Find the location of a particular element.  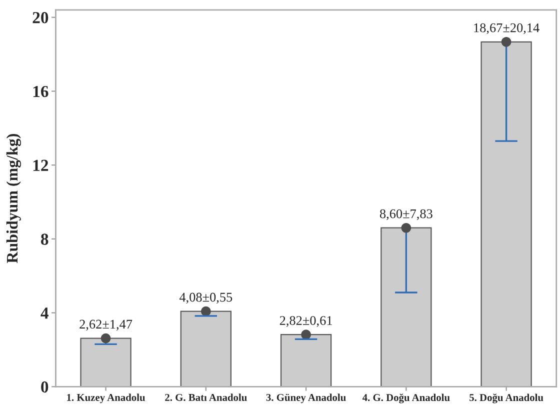

data-label: 8,60±7,83 is located at coordinates (406, 214).